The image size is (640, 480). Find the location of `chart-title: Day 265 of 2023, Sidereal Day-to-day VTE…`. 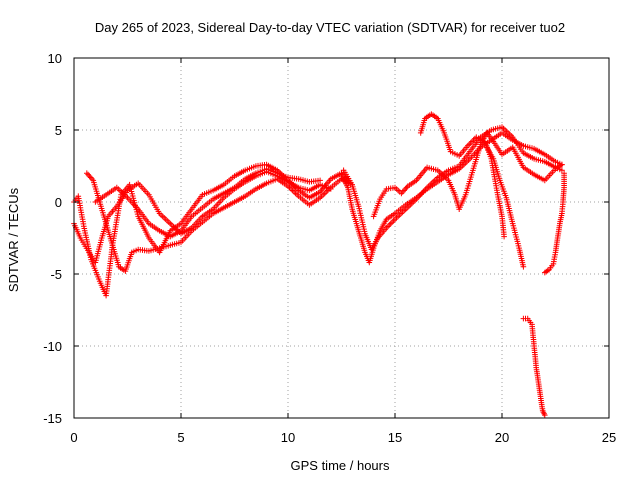

chart-title: Day 265 of 2023, Sidereal Day-to-day VTE… is located at coordinates (330, 27).